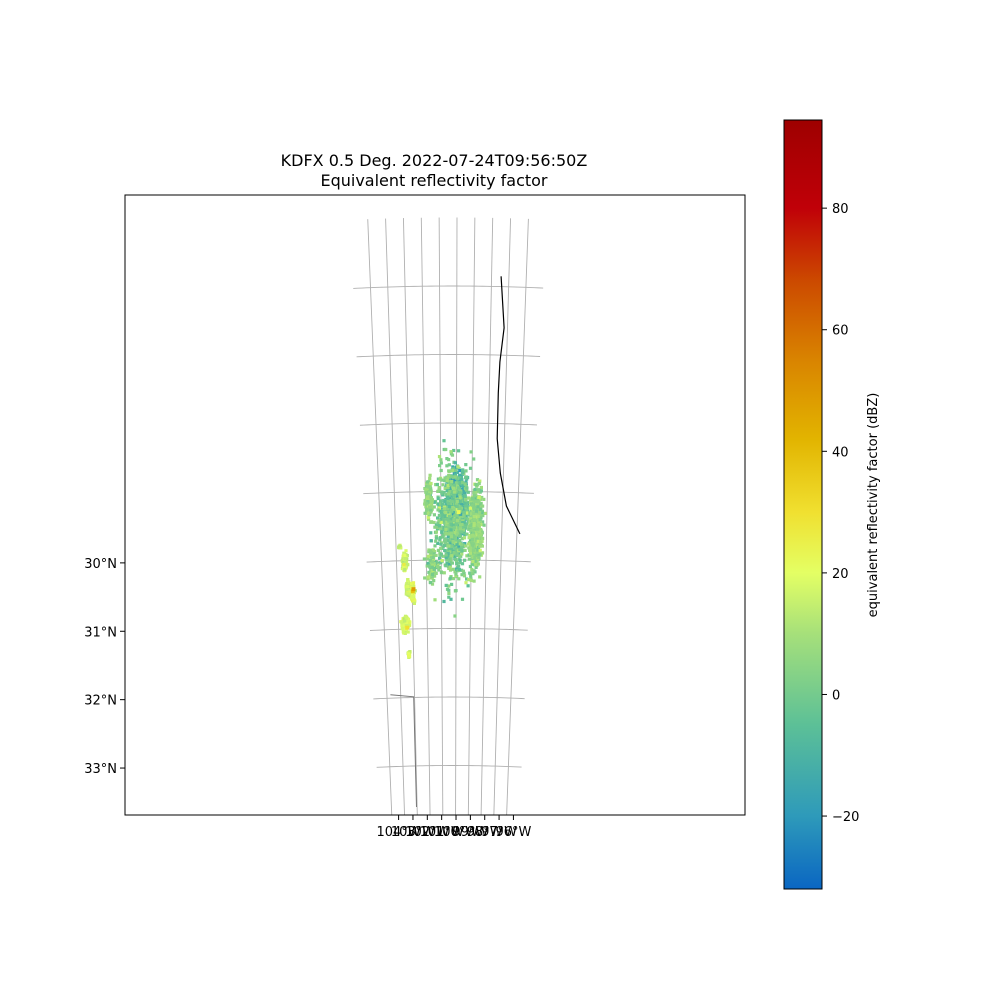  Describe the element at coordinates (434, 160) in the screenshot. I see `chart-title-line1: KDFX 0.5 Deg. 2022-07-24T09:56:50Z` at that location.